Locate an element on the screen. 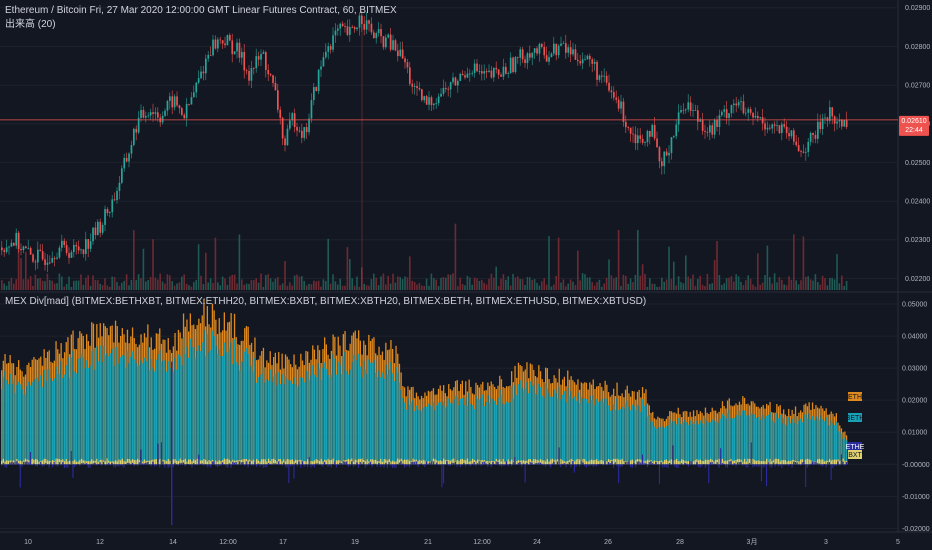 This screenshot has width=932, height=550. time-tick-label: 24 is located at coordinates (537, 542).